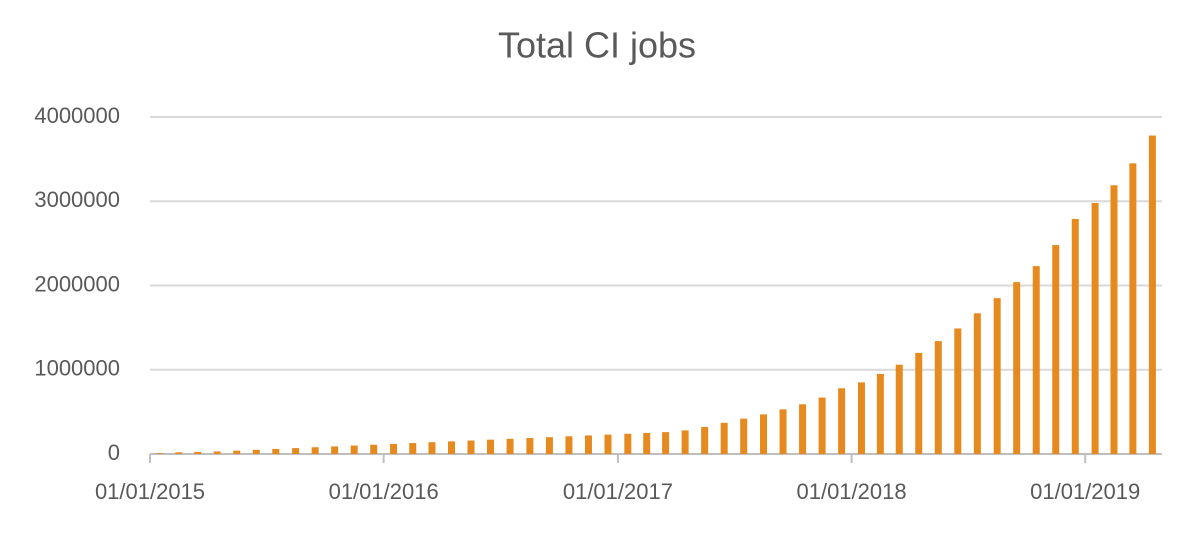 The height and width of the screenshot is (534, 1194). What do you see at coordinates (384, 491) in the screenshot?
I see `x-tick-label: 01/01/2016` at bounding box center [384, 491].